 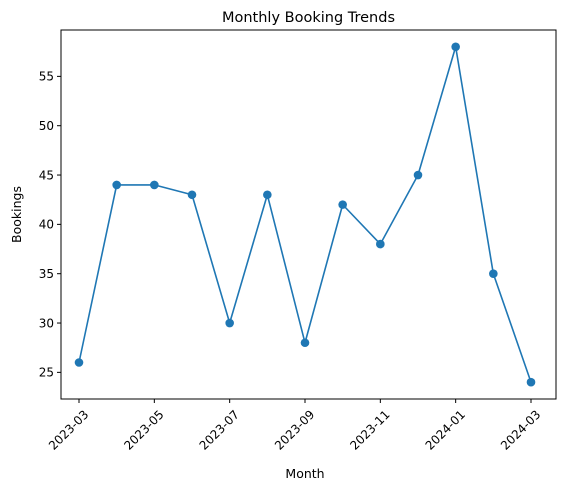 I want to click on y-tick-label: 55, so click(x=46, y=77).